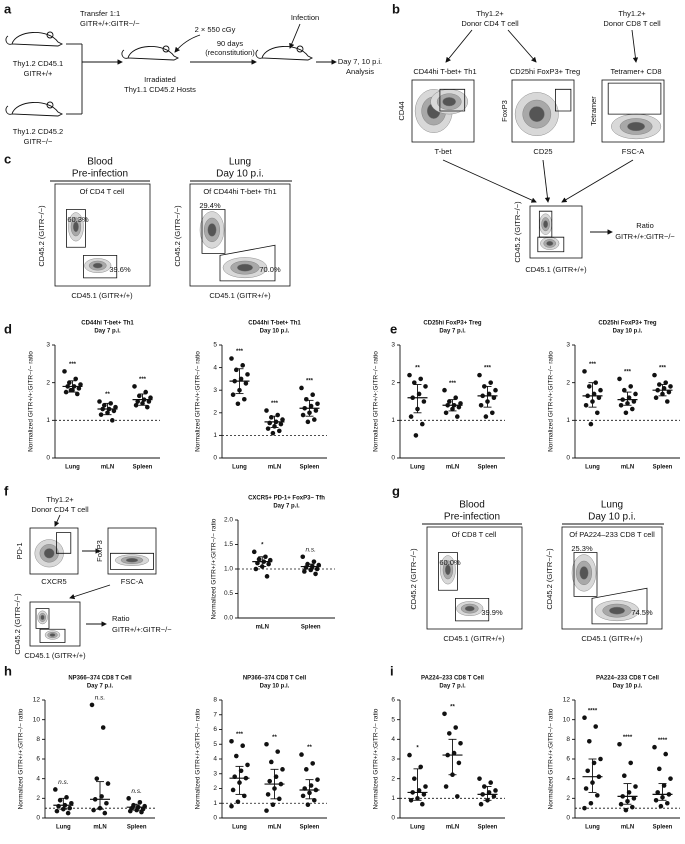 This screenshot has height=844, width=685. Describe the element at coordinates (100, 679) in the screenshot. I see `chart-title: NP366–374 CD8 T Cell` at that location.